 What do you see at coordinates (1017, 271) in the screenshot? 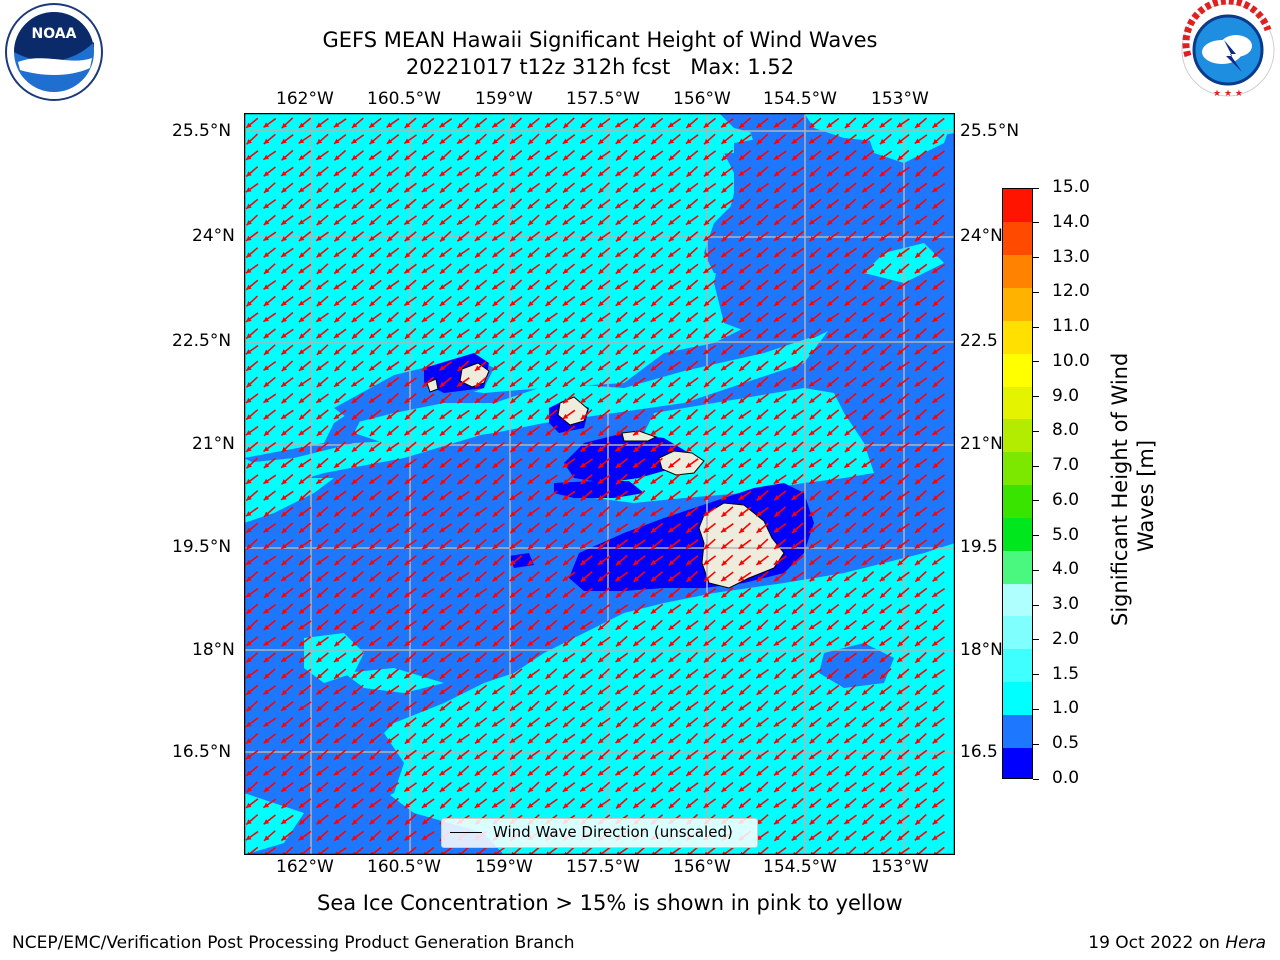
I see `colorbar-swatch` at bounding box center [1017, 271].